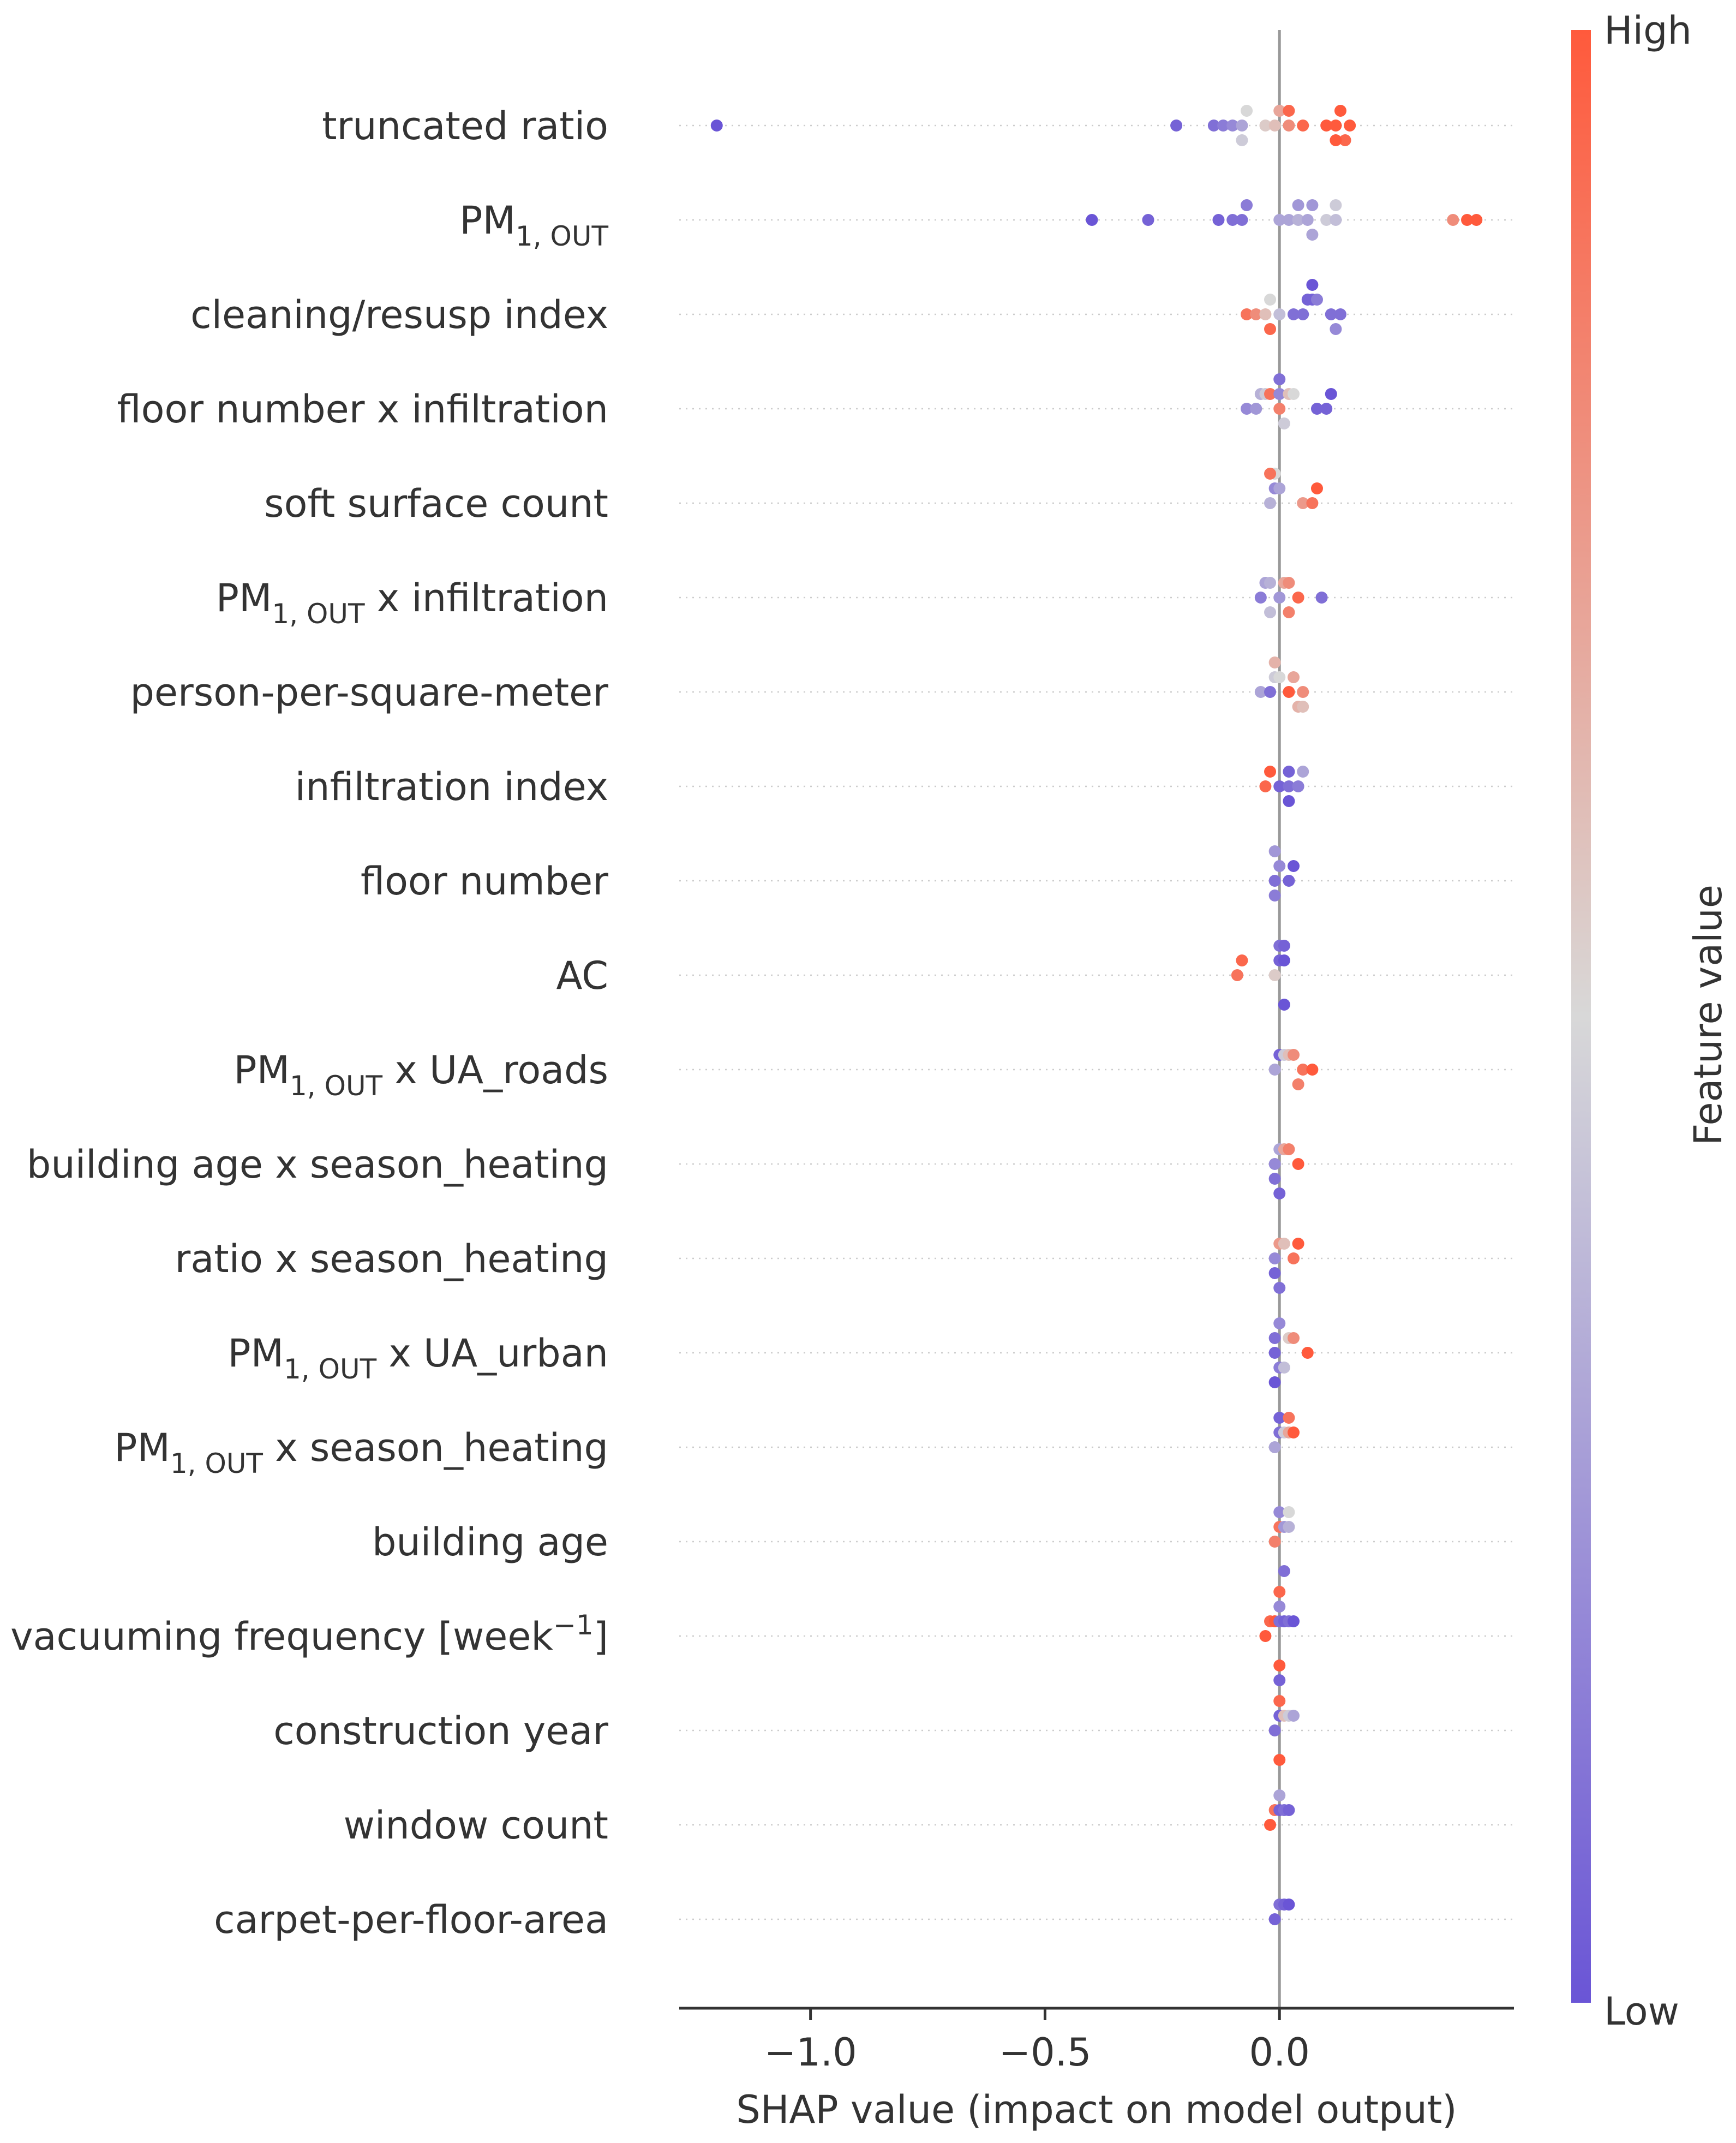  What do you see at coordinates (476, 1826) in the screenshot?
I see `feature-label: window count` at bounding box center [476, 1826].